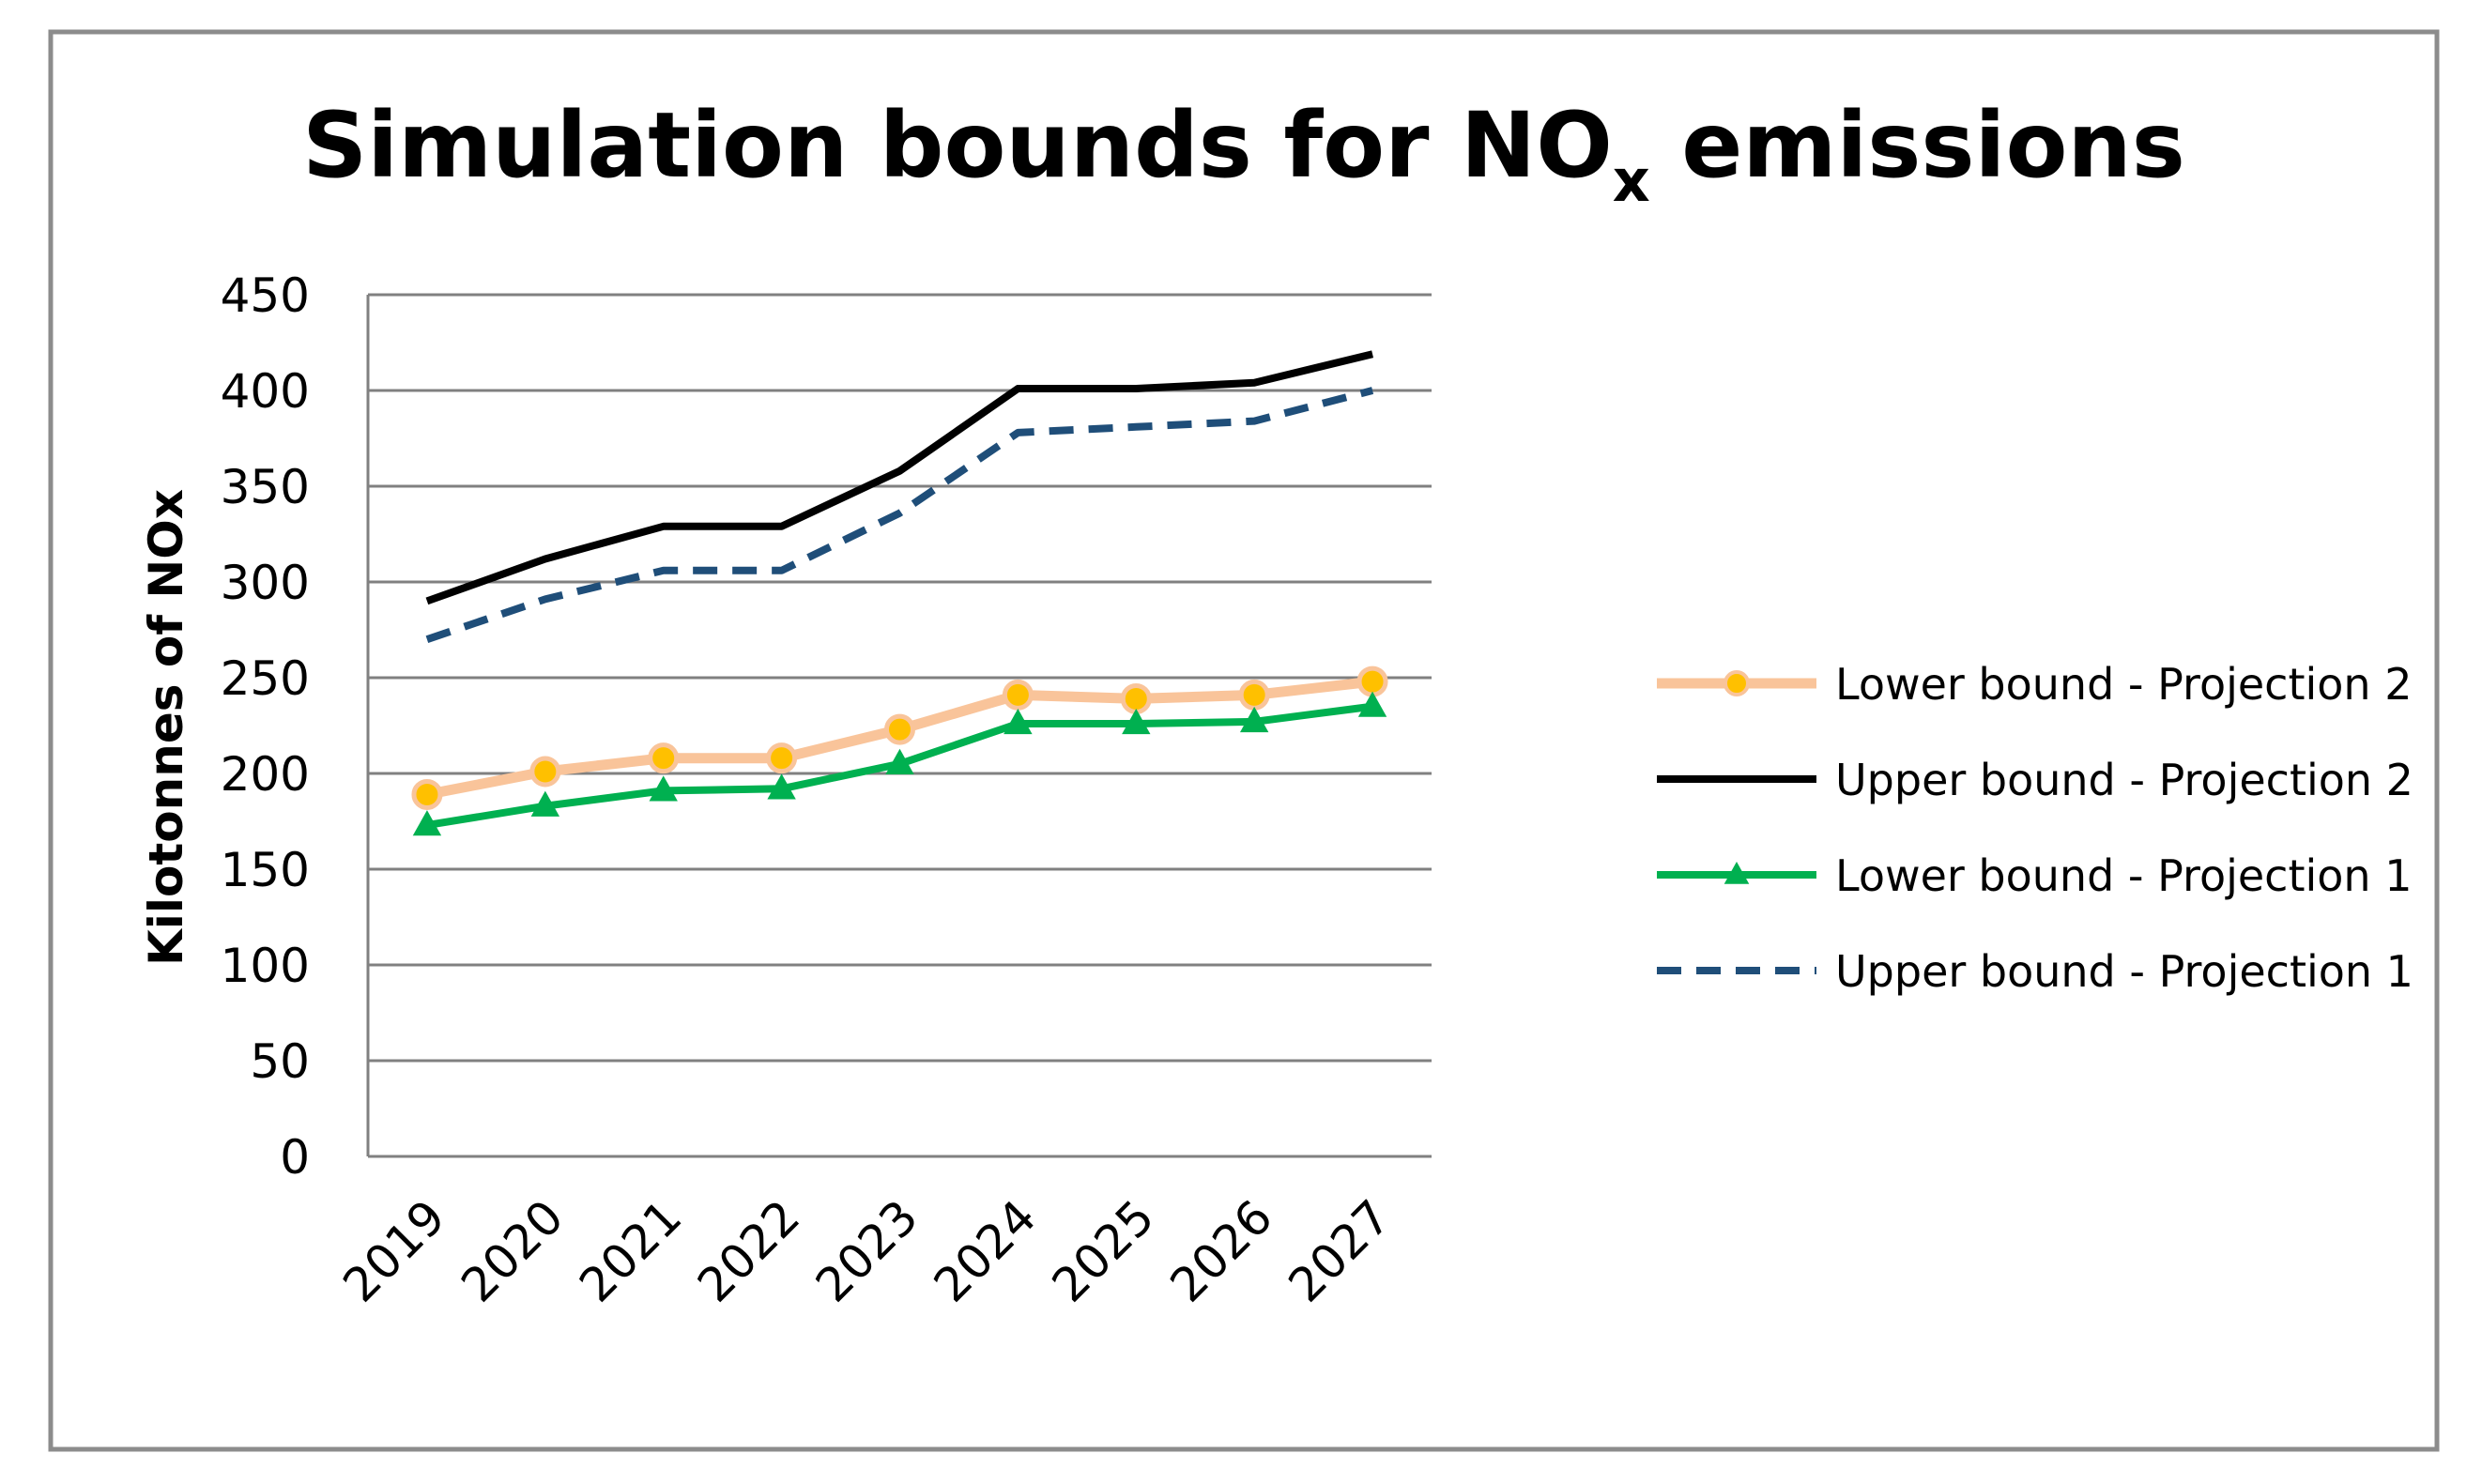 The image size is (2482, 1484). I want to click on legend-entry-4: Upper bound - Projection 1, so click(2035, 972).